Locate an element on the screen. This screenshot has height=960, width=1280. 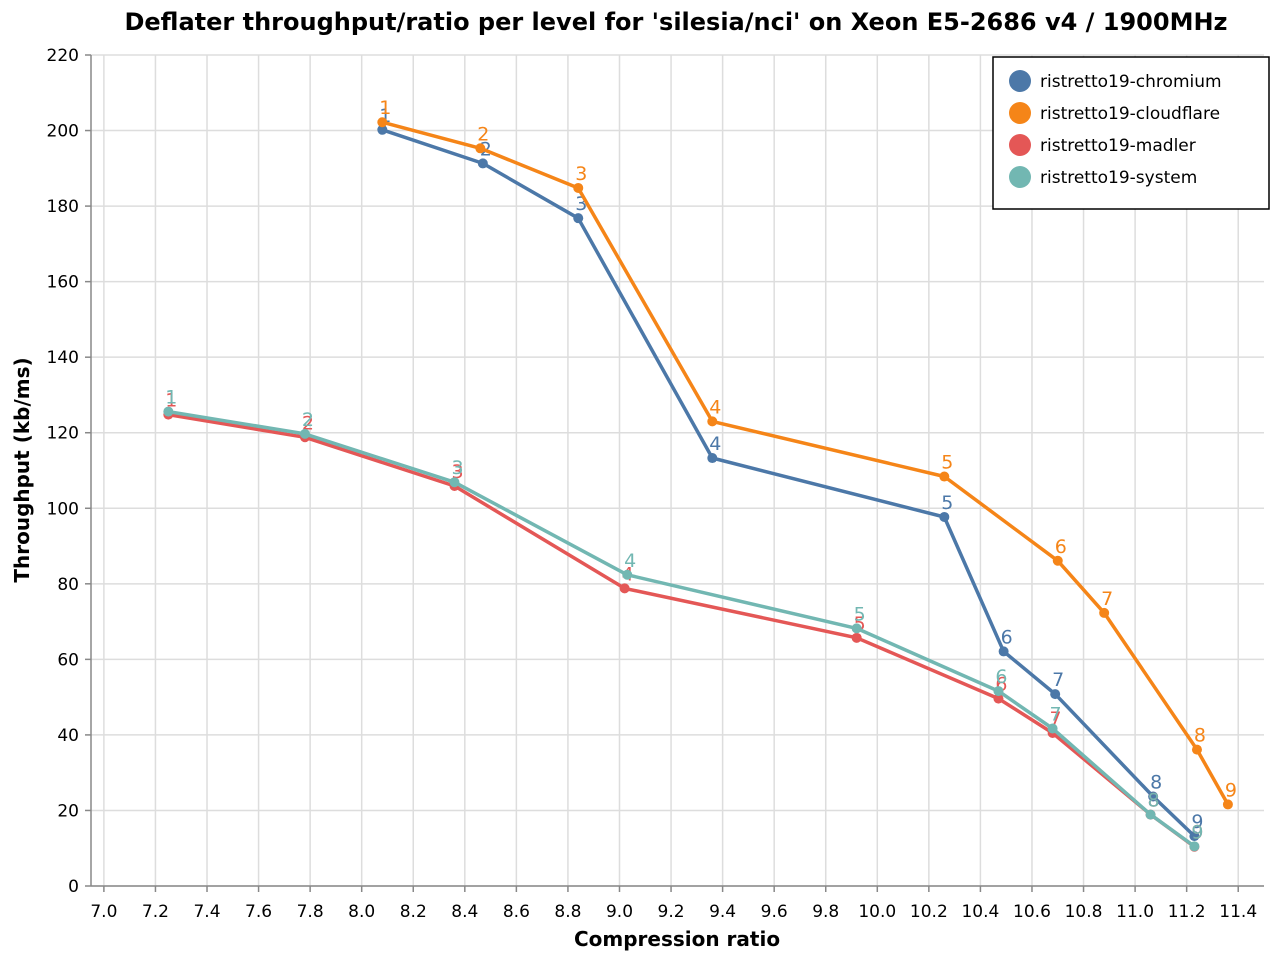
x-tick-label: 10.8 is located at coordinates (1084, 912).